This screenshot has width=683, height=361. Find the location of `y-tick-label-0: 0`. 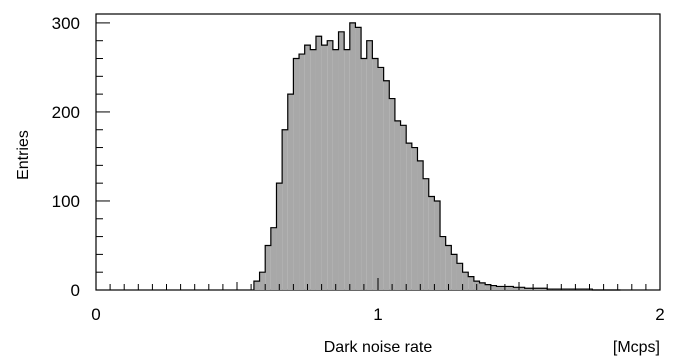

y-tick-label-0: 0 is located at coordinates (75, 290).